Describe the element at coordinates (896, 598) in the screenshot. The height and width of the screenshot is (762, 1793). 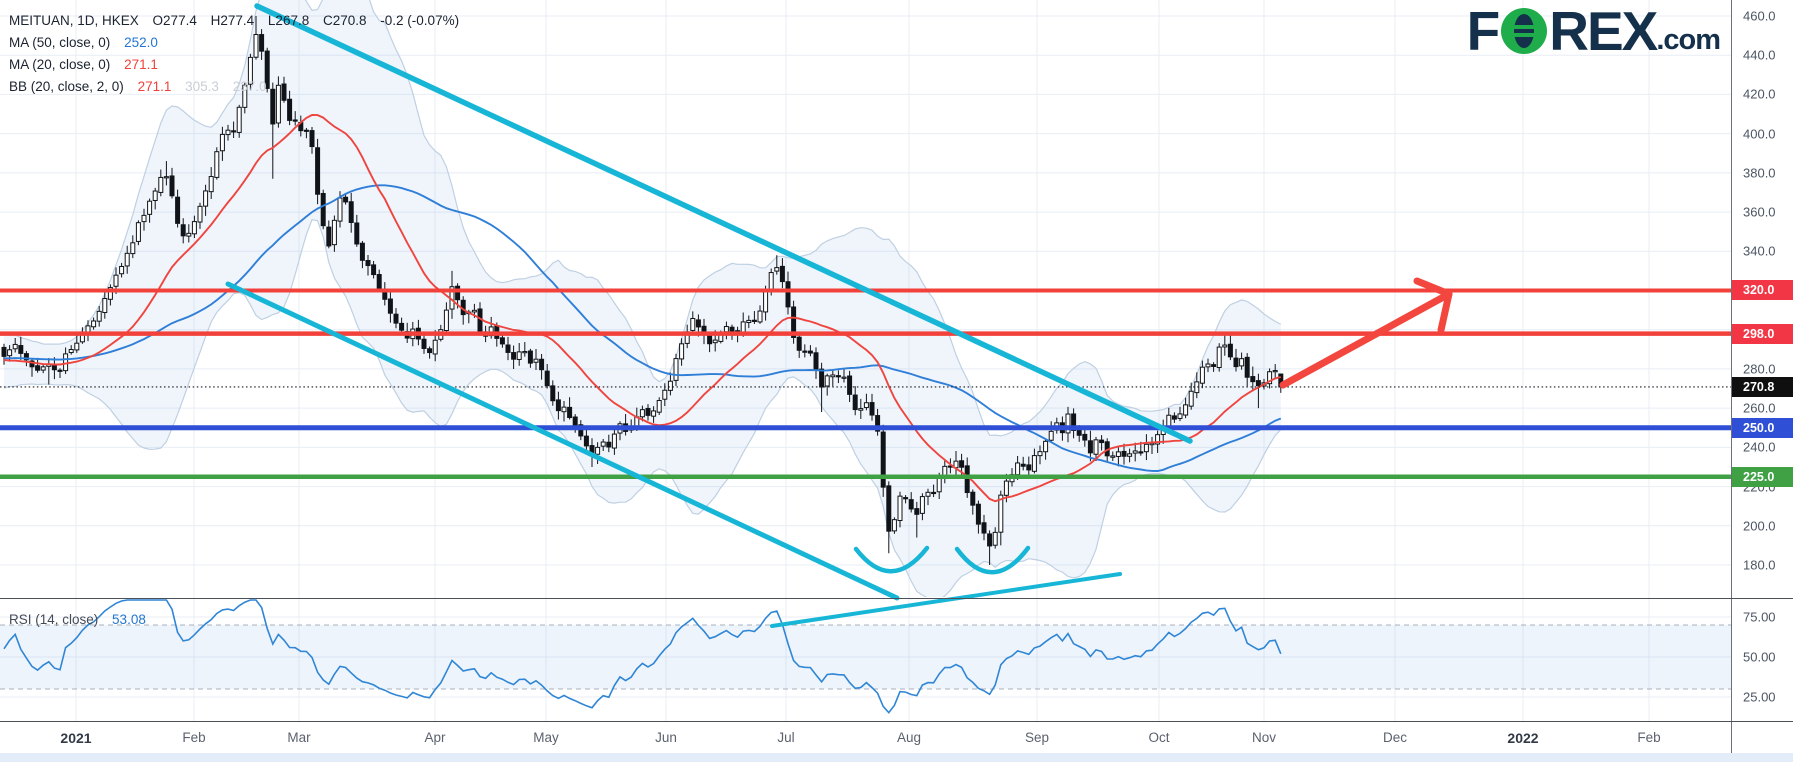
I see `pane-separator-price-rsi` at that location.